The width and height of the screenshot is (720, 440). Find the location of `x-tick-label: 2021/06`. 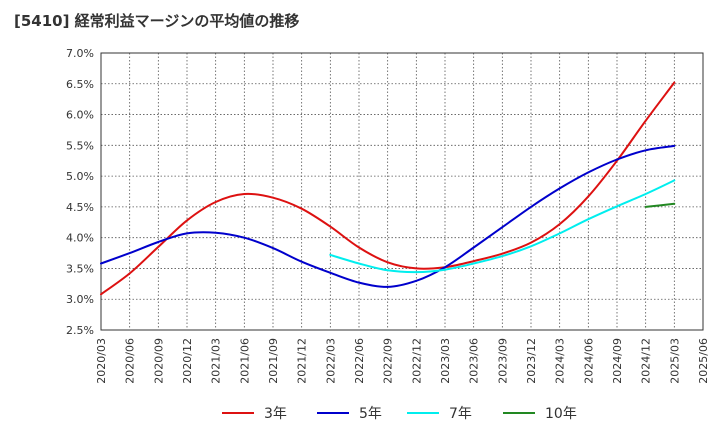

x-tick-label: 2021/06 is located at coordinates (244, 361).